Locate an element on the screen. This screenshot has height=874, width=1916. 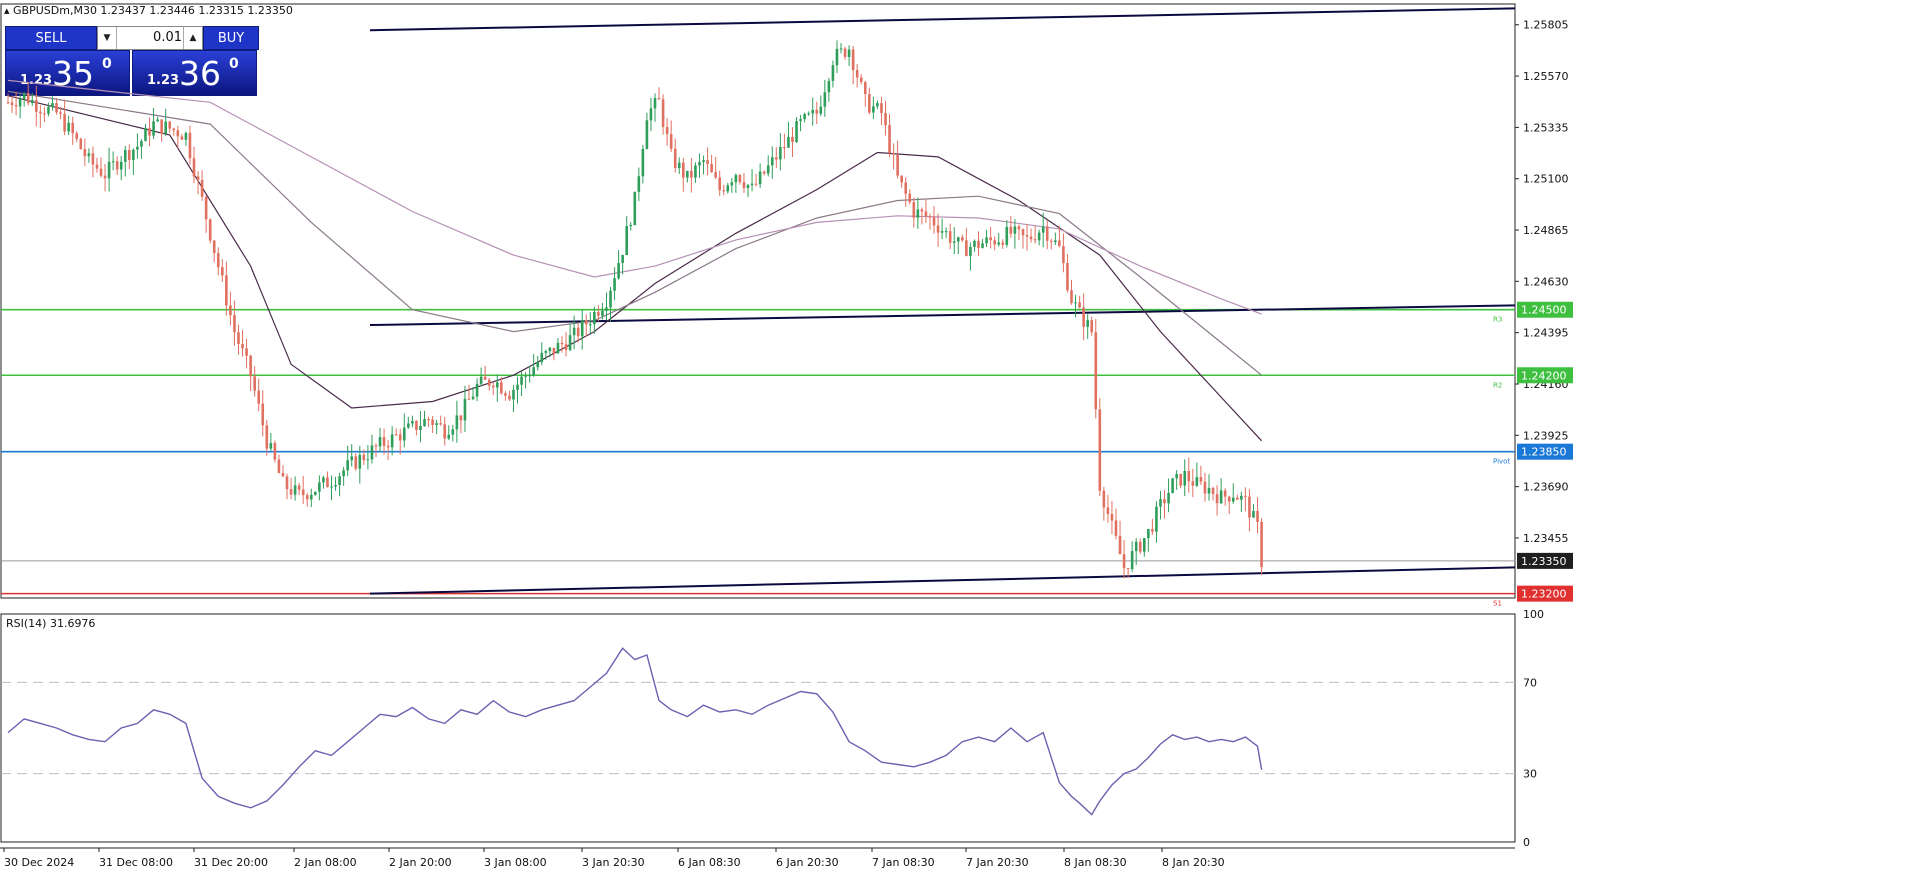
lot-size-field: ▼ 0.01 ▲ is located at coordinates (150, 38).